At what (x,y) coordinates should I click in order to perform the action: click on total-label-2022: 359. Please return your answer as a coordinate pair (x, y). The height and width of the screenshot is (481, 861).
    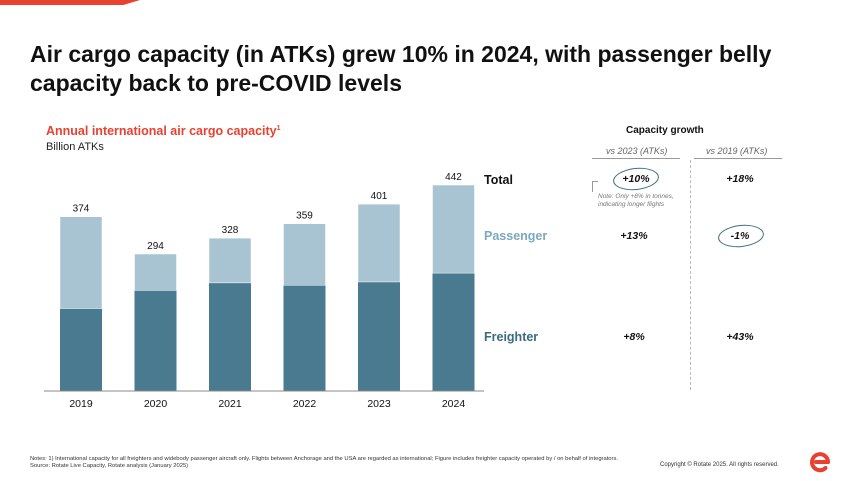
    Looking at the image, I should click on (304, 216).